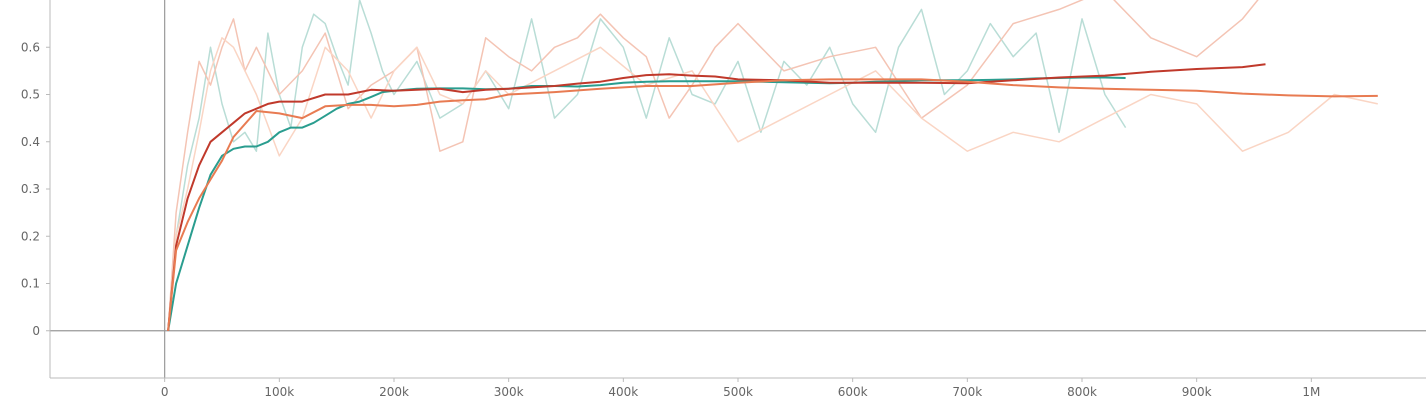 This screenshot has width=1426, height=400. Describe the element at coordinates (853, 392) in the screenshot. I see `x-tick-label: 600k` at that location.